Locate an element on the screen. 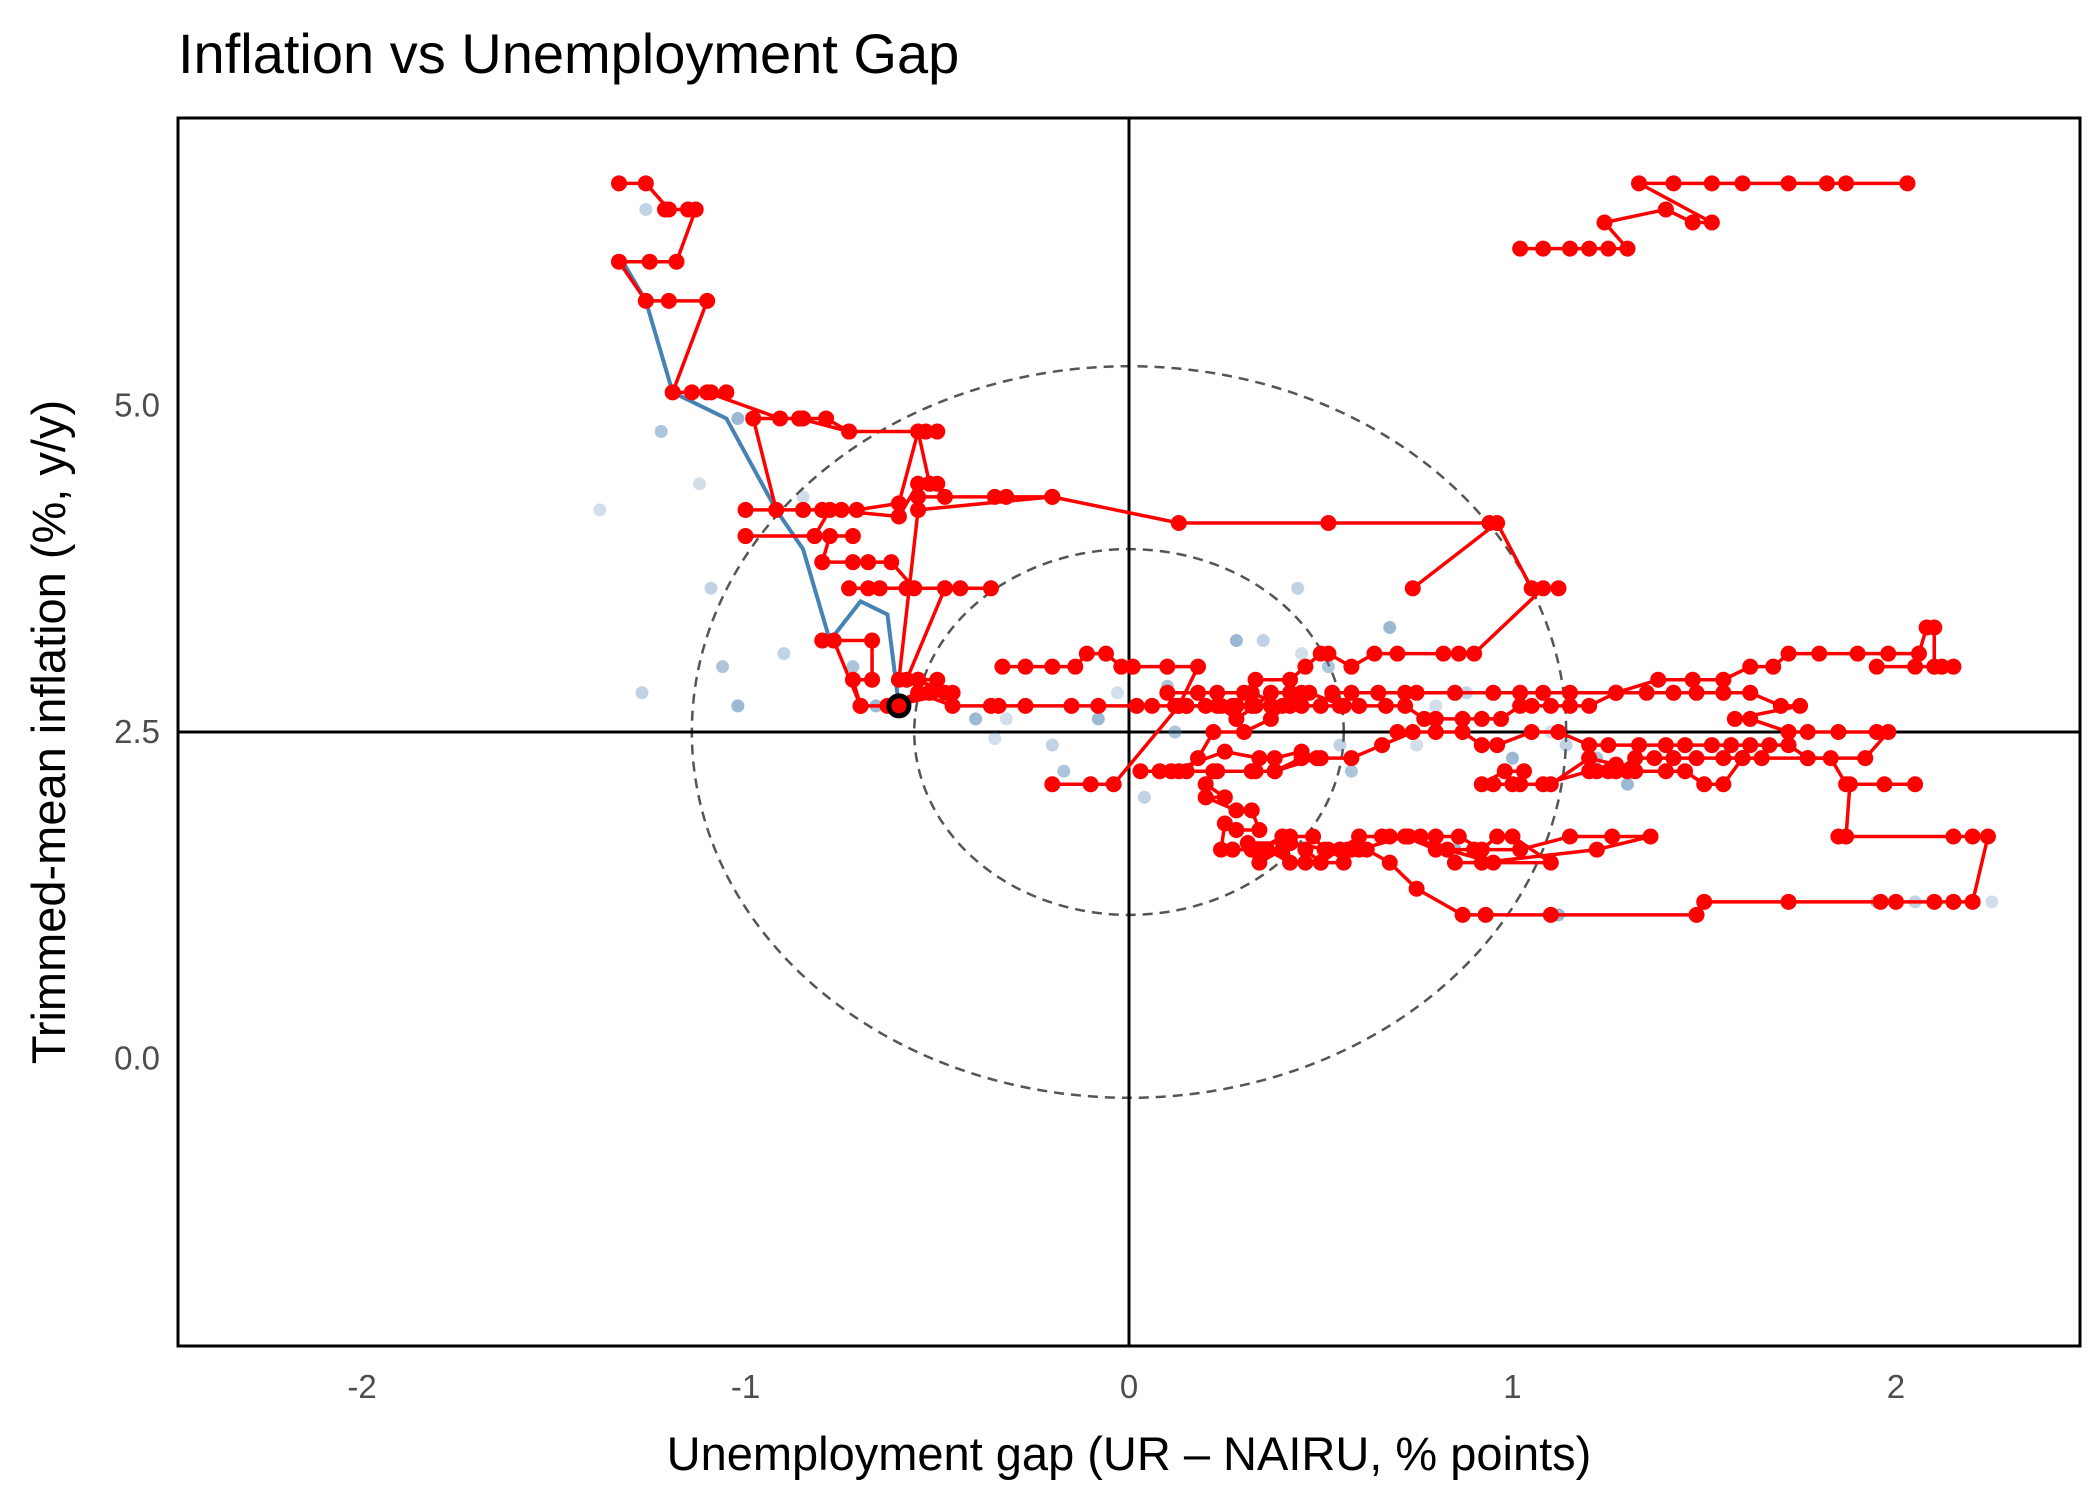 This screenshot has width=2100, height=1500. y-axis-ticks: 0.0 2.5 5.0 is located at coordinates (137, 731).